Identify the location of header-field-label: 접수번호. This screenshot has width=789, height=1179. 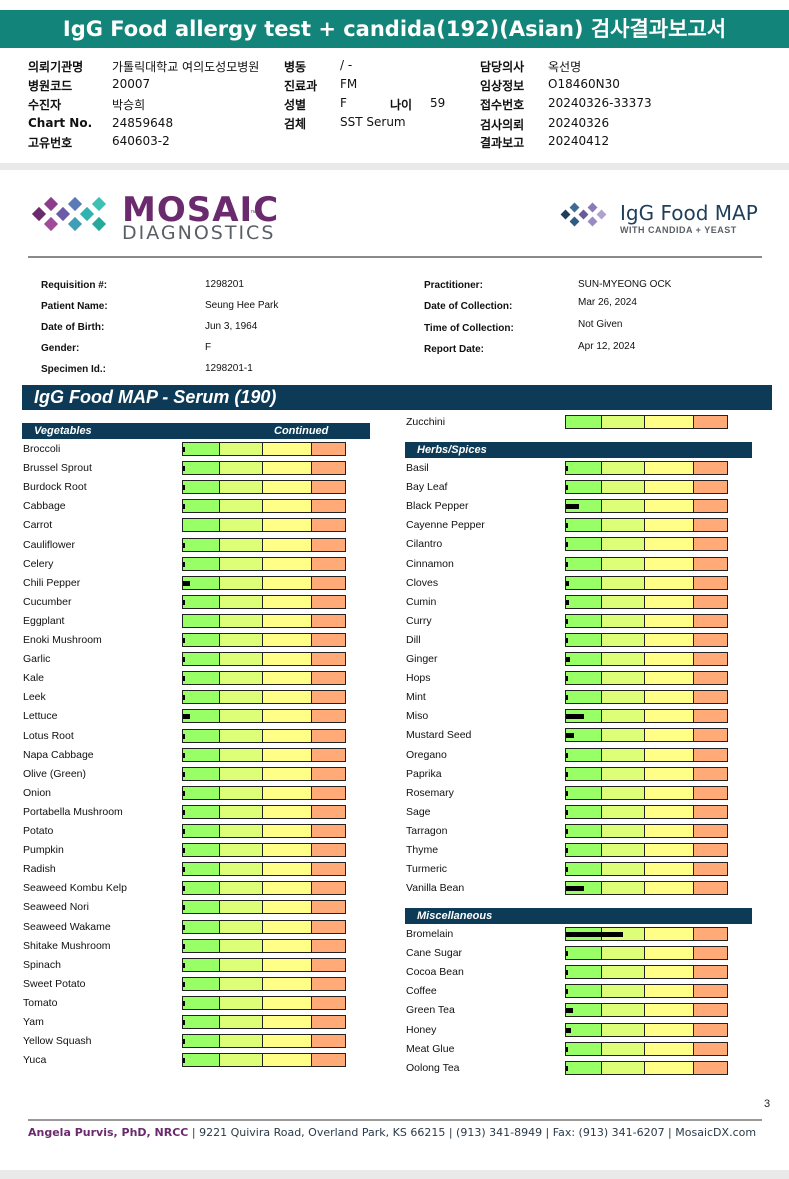
(502, 105).